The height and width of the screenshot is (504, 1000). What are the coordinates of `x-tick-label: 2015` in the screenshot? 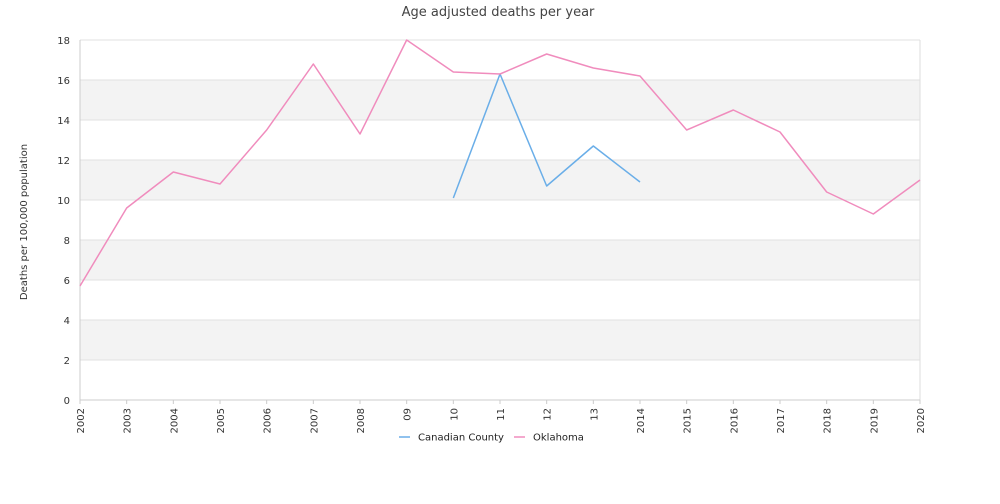 It's located at (688, 420).